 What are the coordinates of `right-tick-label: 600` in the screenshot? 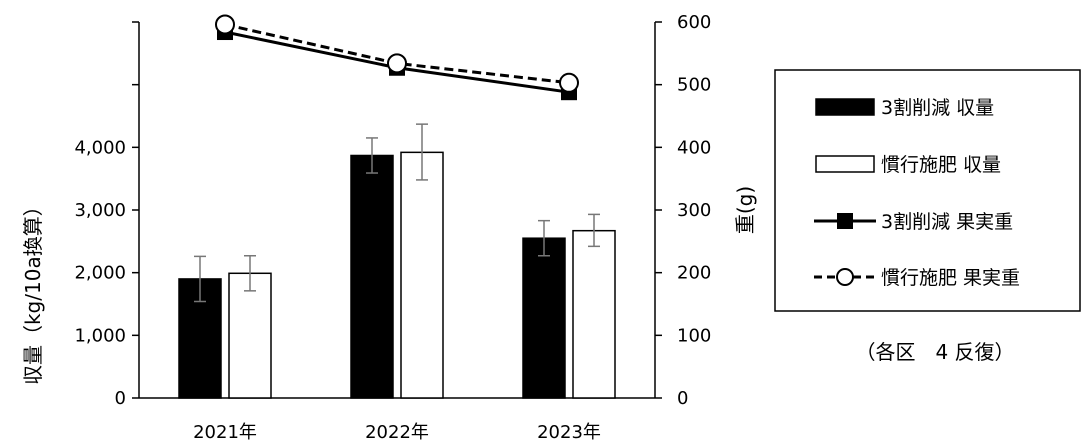 It's located at (694, 22).